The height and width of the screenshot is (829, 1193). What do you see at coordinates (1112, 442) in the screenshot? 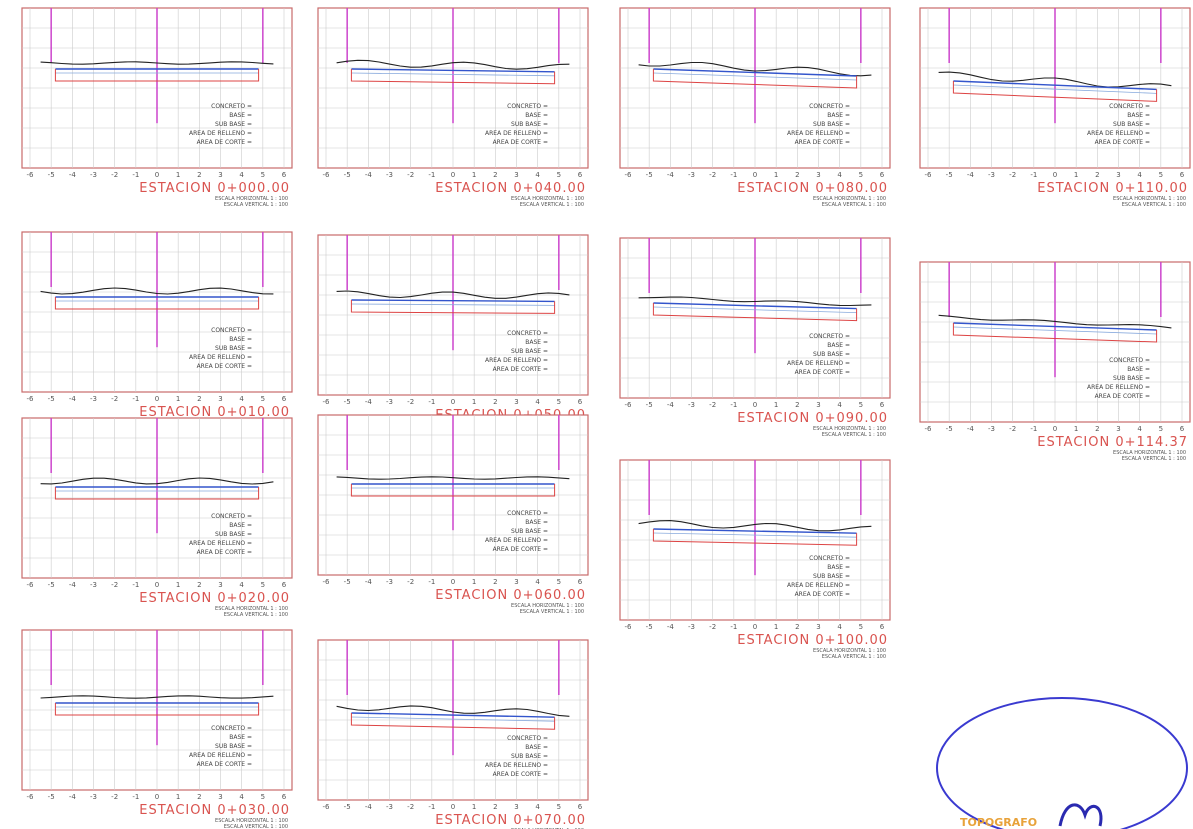
I see `station-label: ESTACION 0+114.37` at bounding box center [1112, 442].